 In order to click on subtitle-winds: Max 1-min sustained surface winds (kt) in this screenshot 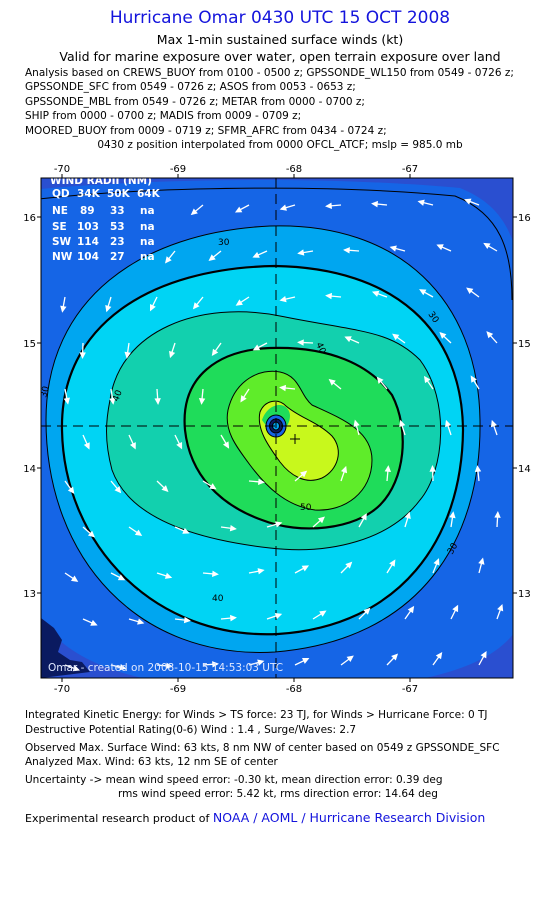, I will do `click(280, 39)`.